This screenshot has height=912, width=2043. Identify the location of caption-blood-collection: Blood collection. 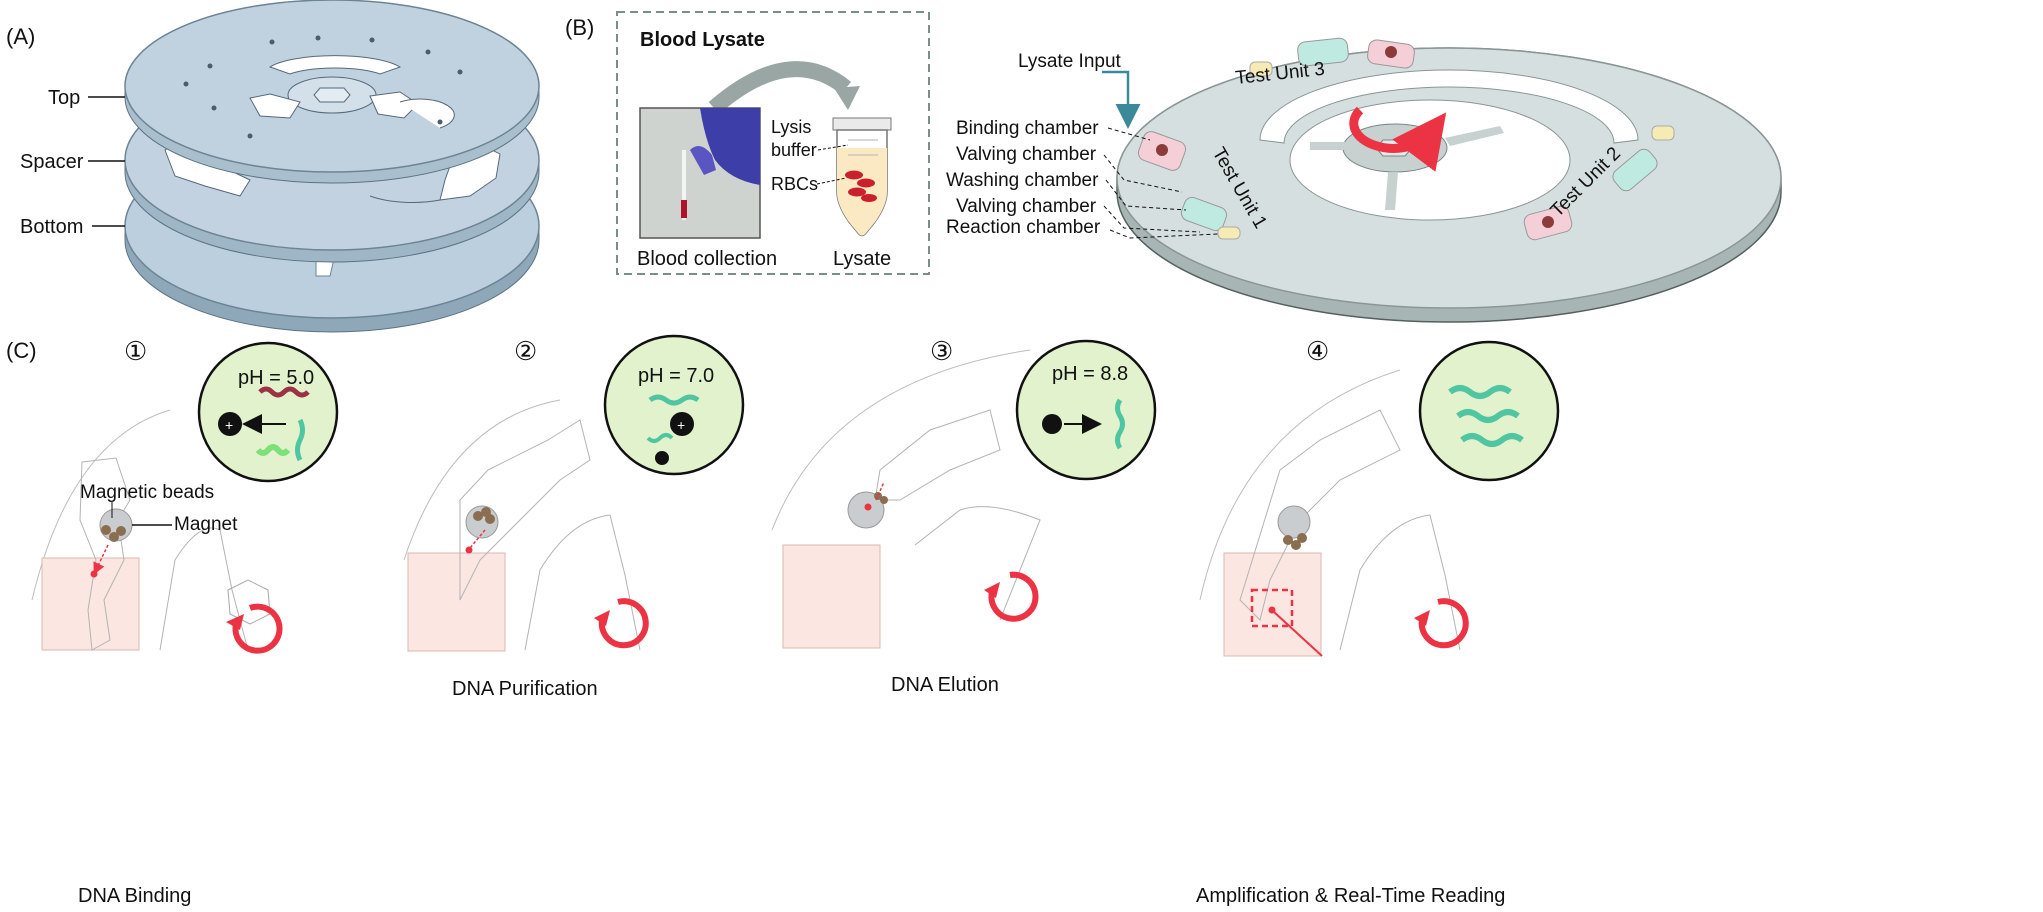
(707, 259).